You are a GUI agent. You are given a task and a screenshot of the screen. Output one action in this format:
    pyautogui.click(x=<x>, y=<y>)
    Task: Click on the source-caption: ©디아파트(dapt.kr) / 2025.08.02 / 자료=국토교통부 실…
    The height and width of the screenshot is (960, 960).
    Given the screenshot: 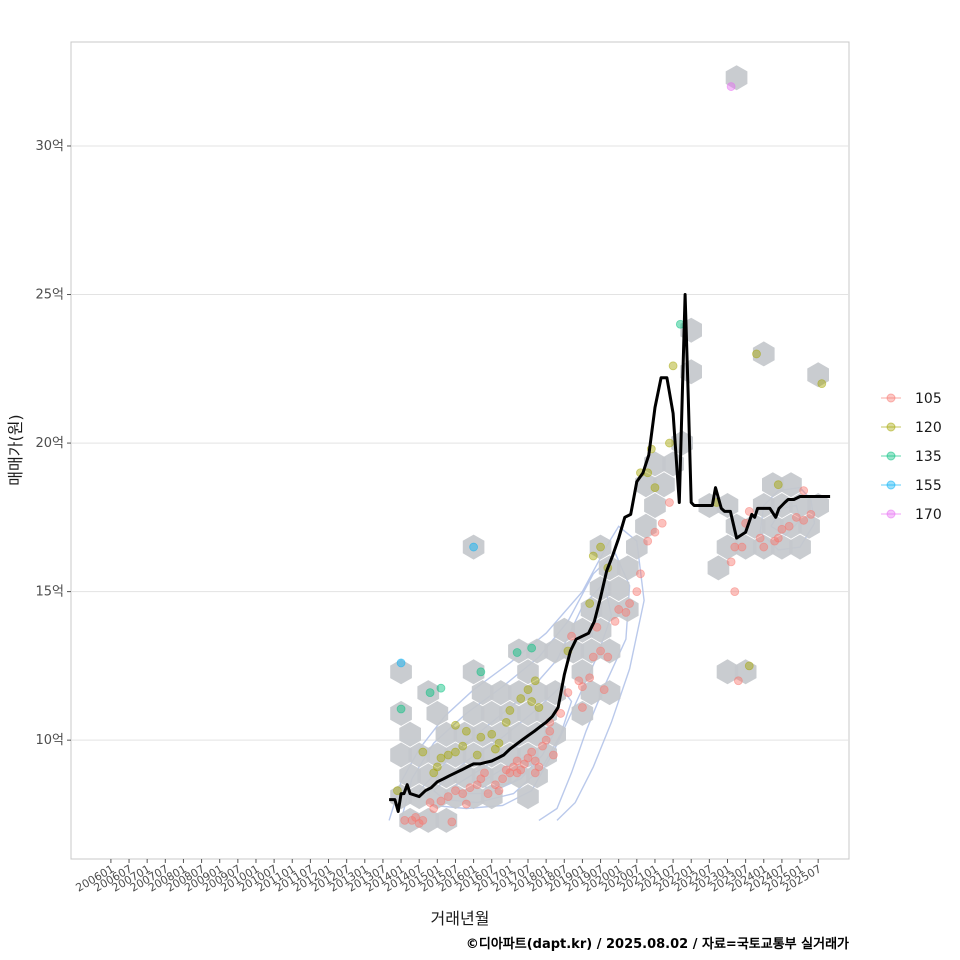 What is the action you would take?
    pyautogui.click(x=657, y=944)
    